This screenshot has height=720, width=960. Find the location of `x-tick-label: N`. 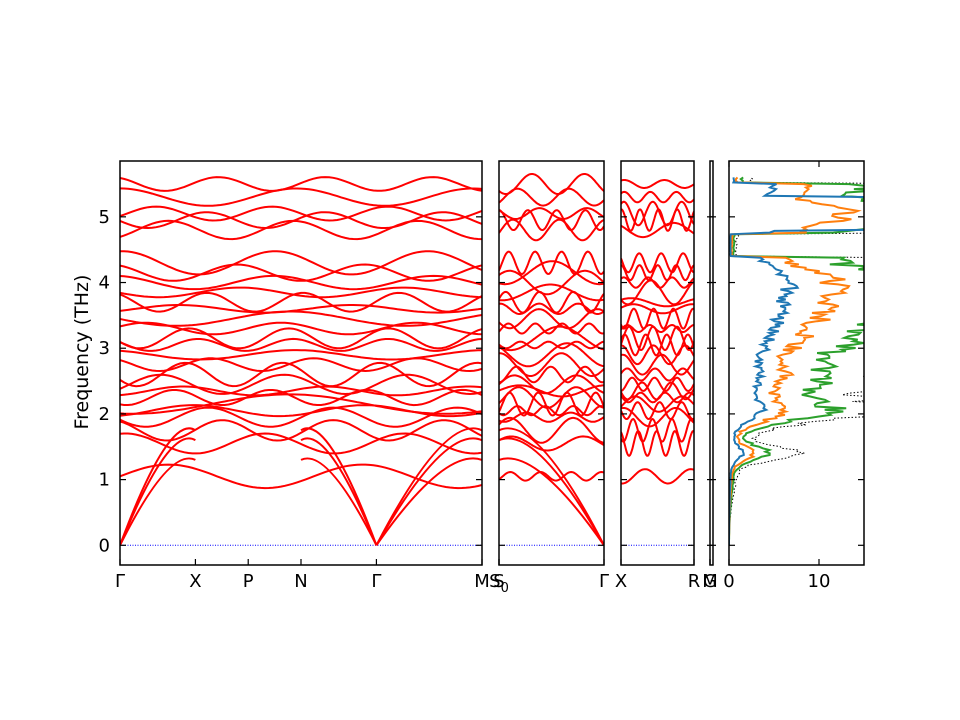

x-tick-label: N is located at coordinates (300, 581).